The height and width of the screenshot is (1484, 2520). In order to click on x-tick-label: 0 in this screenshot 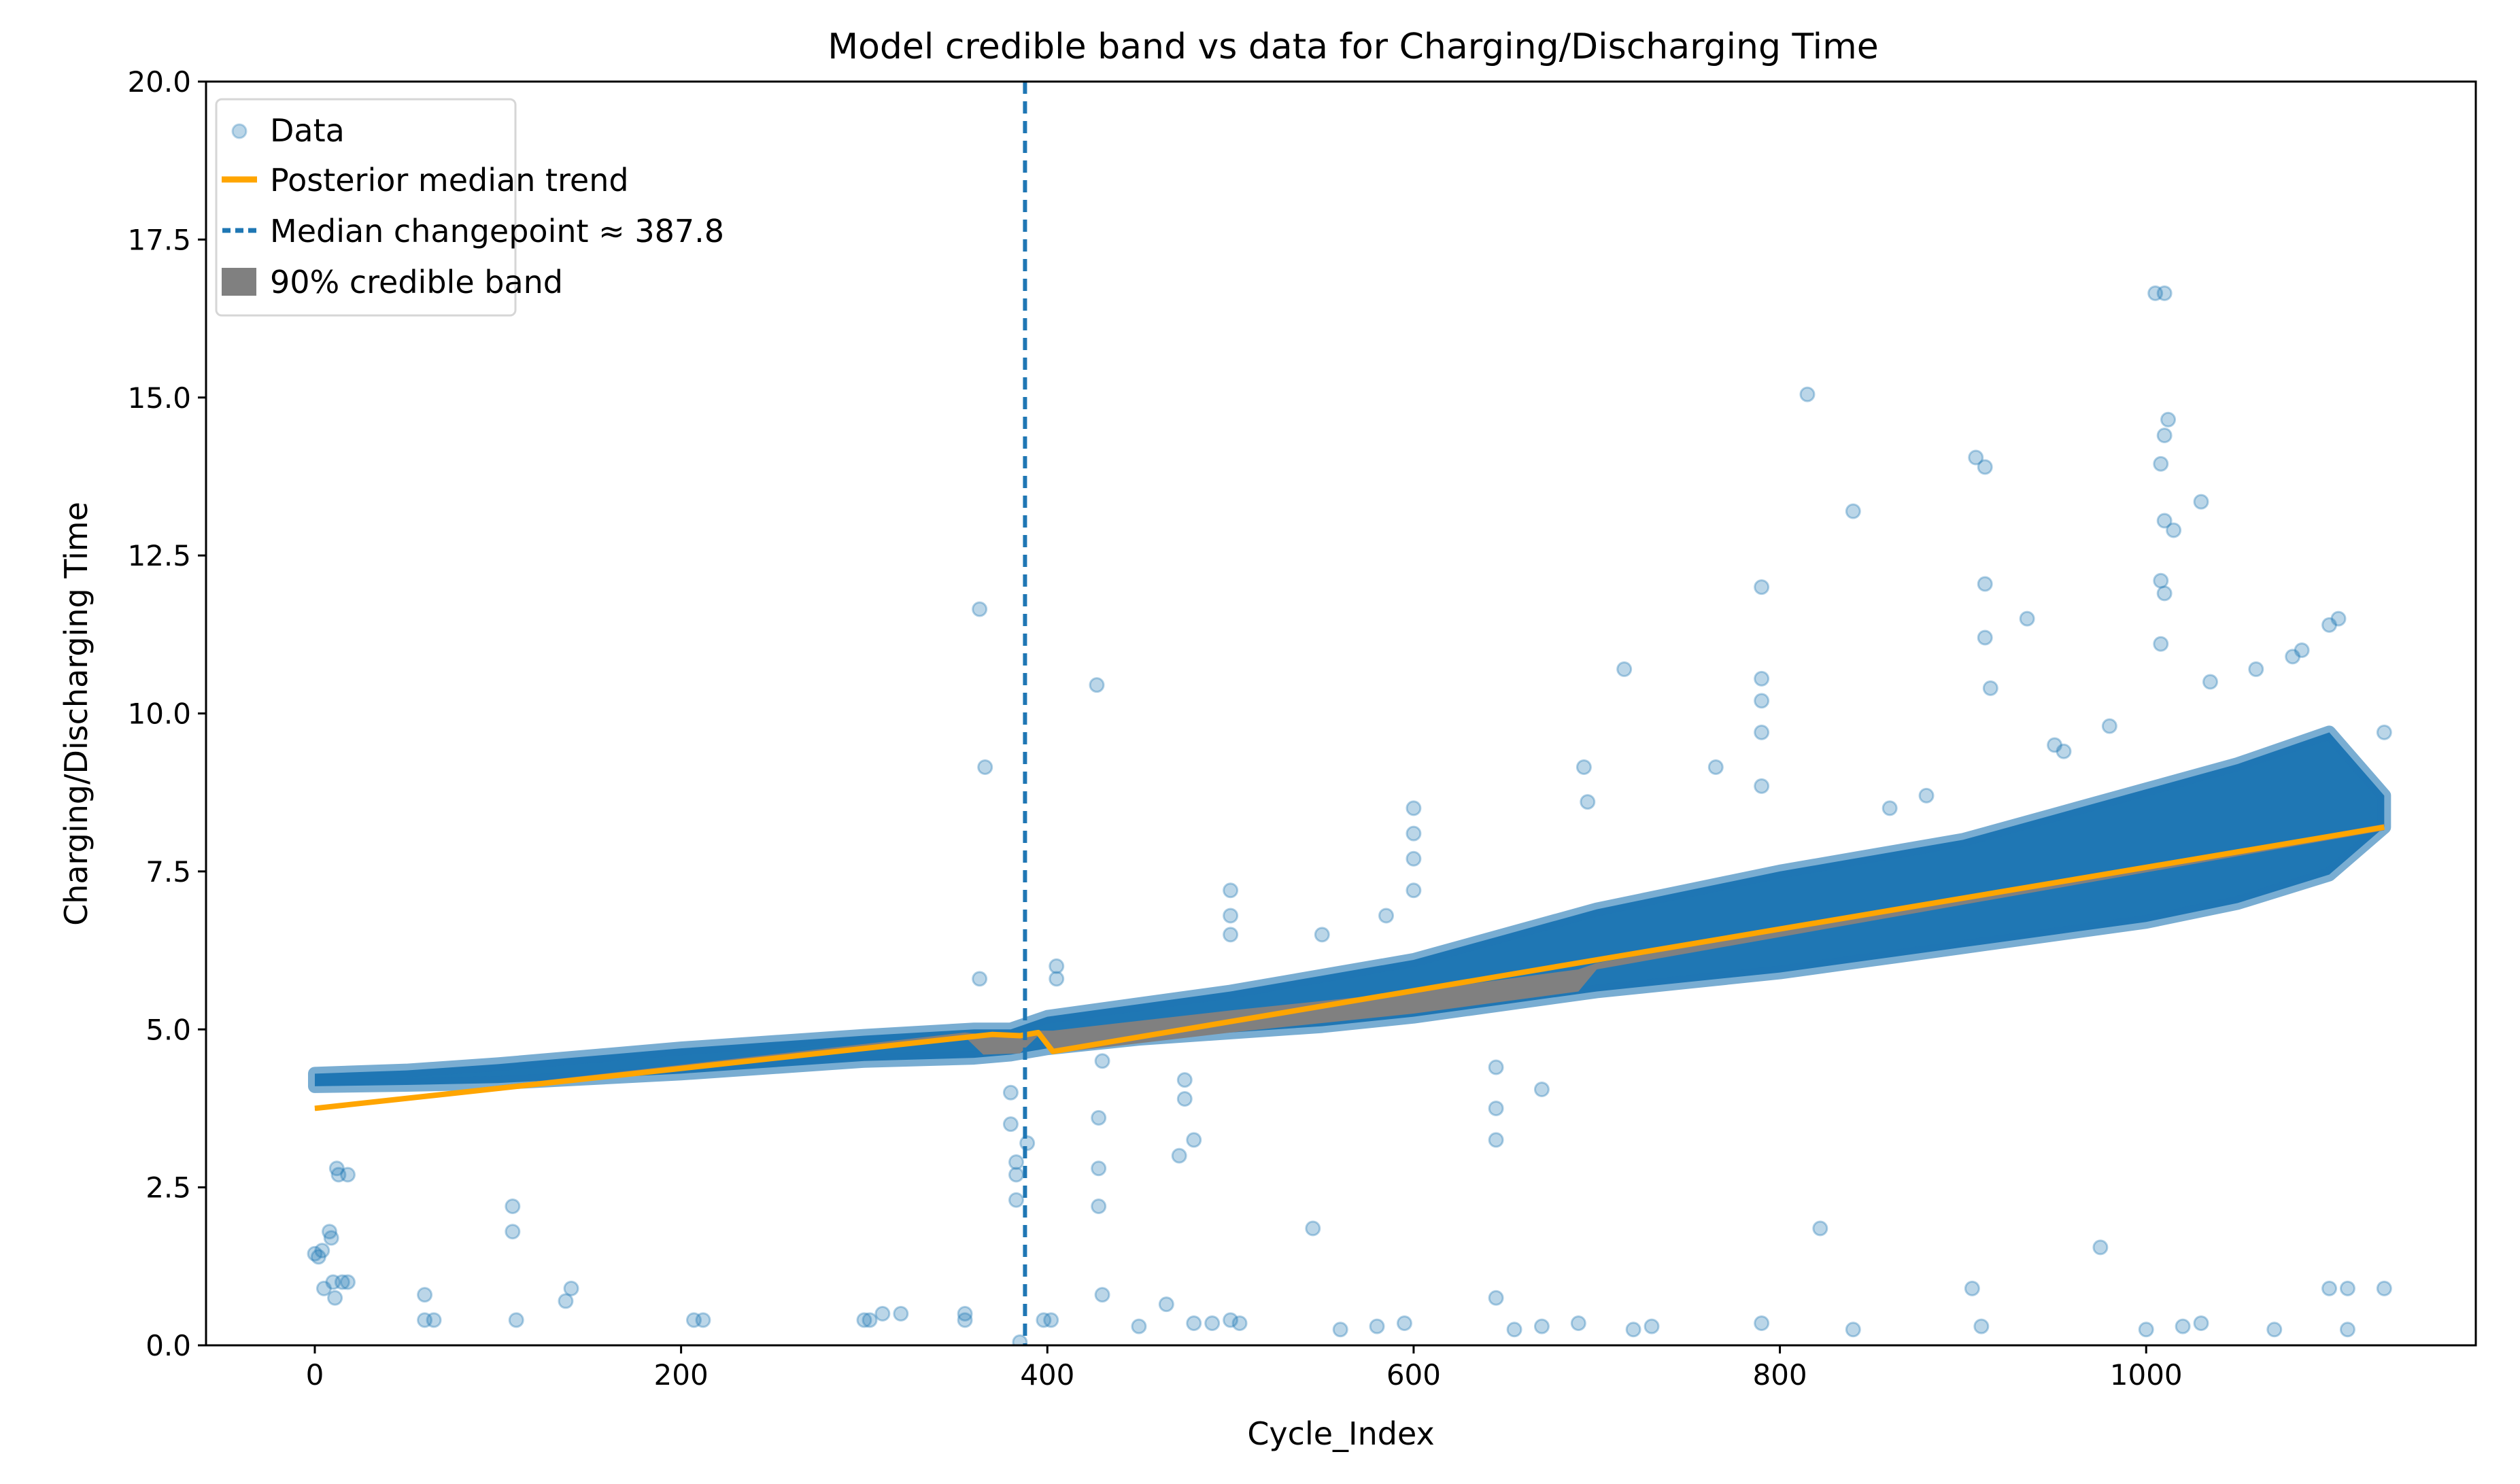, I will do `click(315, 1375)`.